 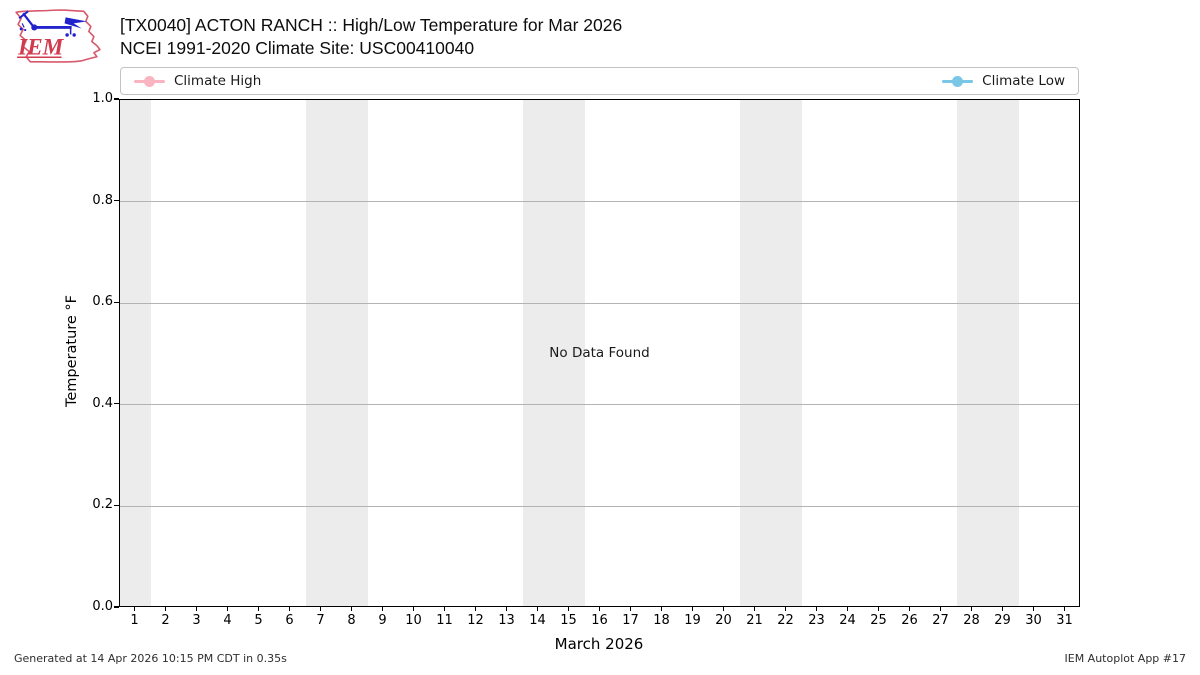 I want to click on x-tick-label: 6, so click(x=289, y=620).